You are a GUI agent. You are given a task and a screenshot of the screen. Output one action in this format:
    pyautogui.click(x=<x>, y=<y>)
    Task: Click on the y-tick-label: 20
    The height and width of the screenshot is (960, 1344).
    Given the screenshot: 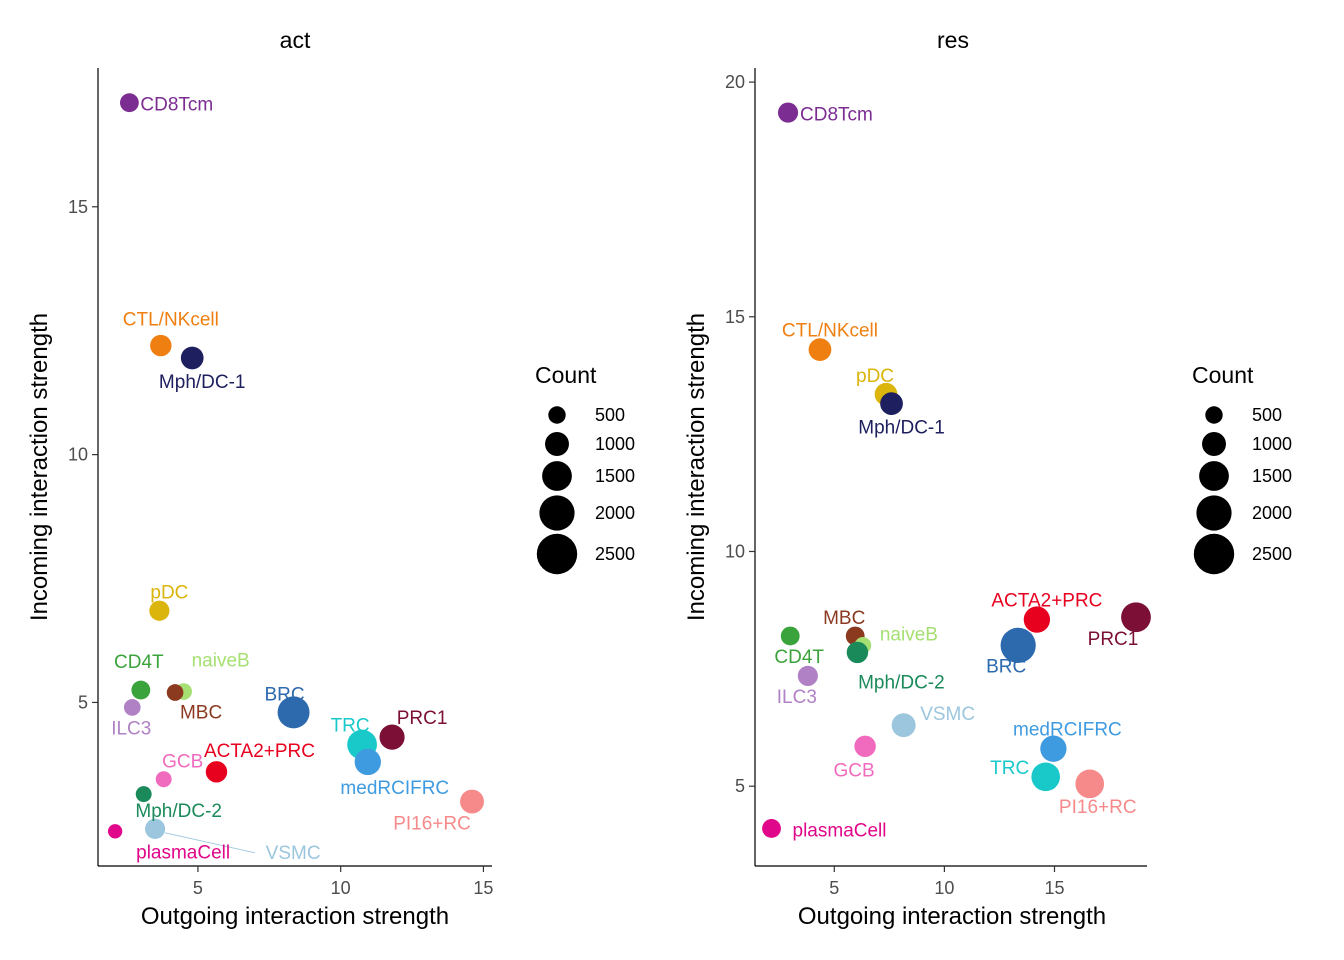 What is the action you would take?
    pyautogui.click(x=735, y=82)
    